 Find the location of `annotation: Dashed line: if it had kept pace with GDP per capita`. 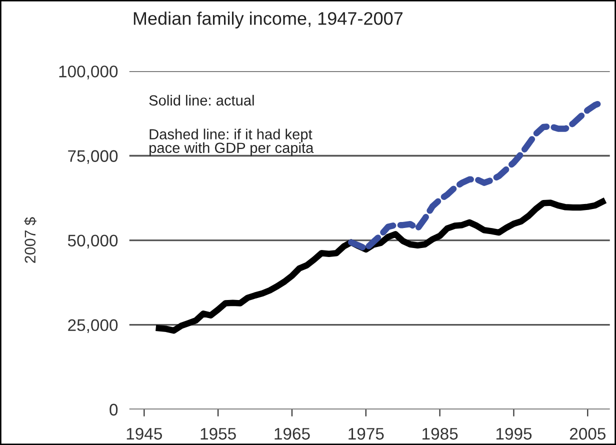

annotation: Dashed line: if it had kept pace with GDP per capita is located at coordinates (232, 142).